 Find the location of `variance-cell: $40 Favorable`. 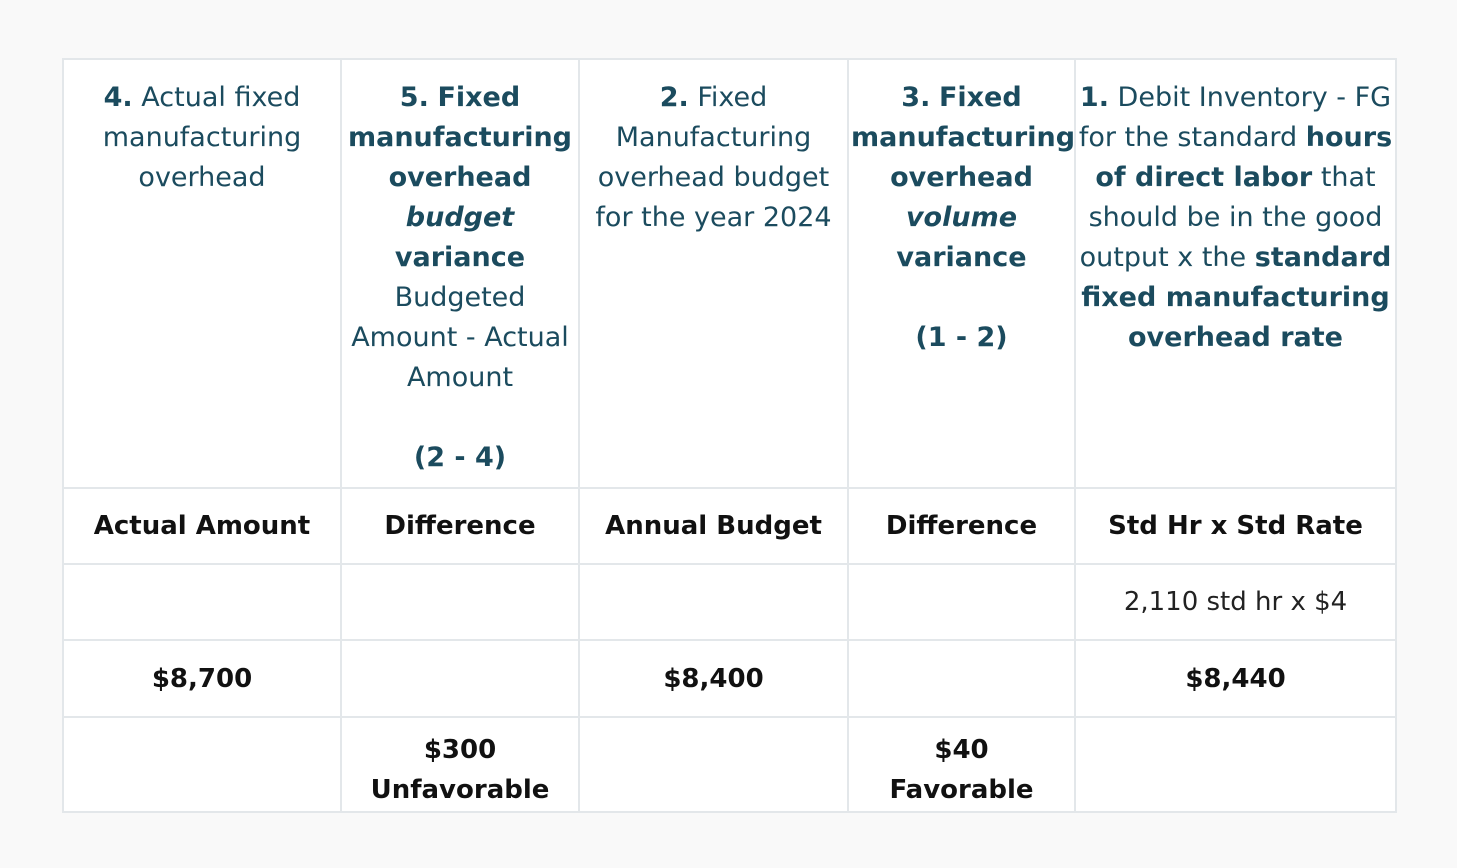

variance-cell: $40 Favorable is located at coordinates (961, 764).